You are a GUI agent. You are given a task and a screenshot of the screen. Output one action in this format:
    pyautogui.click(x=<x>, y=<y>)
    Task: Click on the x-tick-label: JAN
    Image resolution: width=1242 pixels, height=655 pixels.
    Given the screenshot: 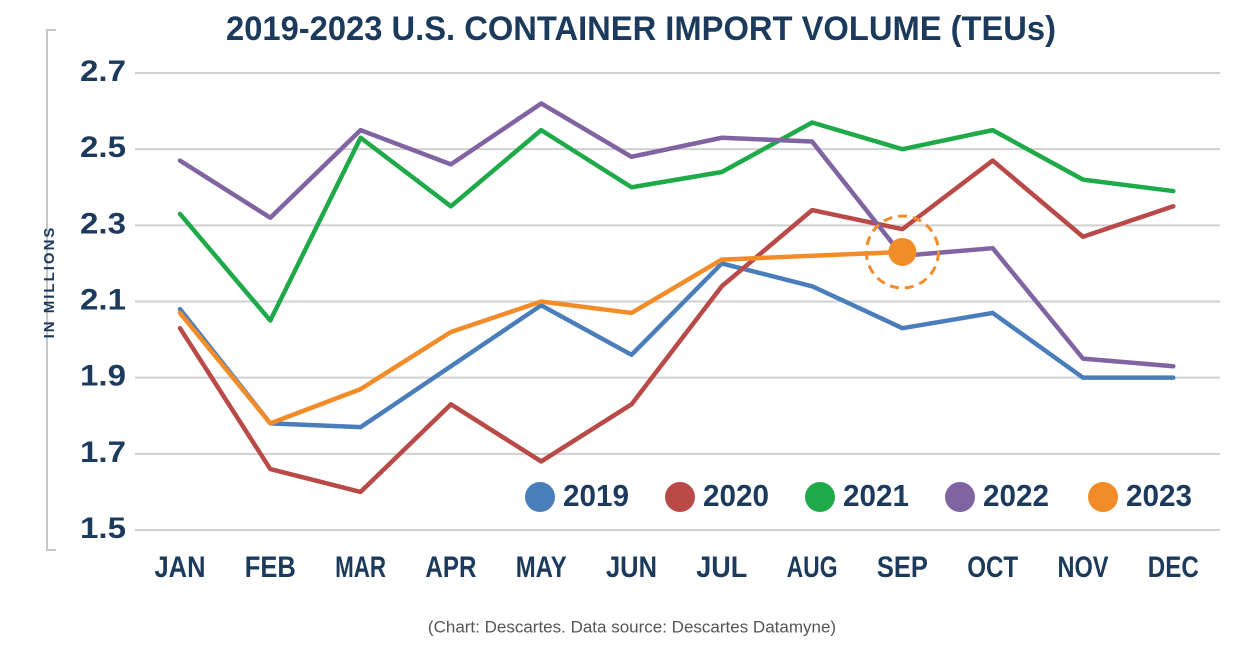 What is the action you would take?
    pyautogui.click(x=180, y=567)
    